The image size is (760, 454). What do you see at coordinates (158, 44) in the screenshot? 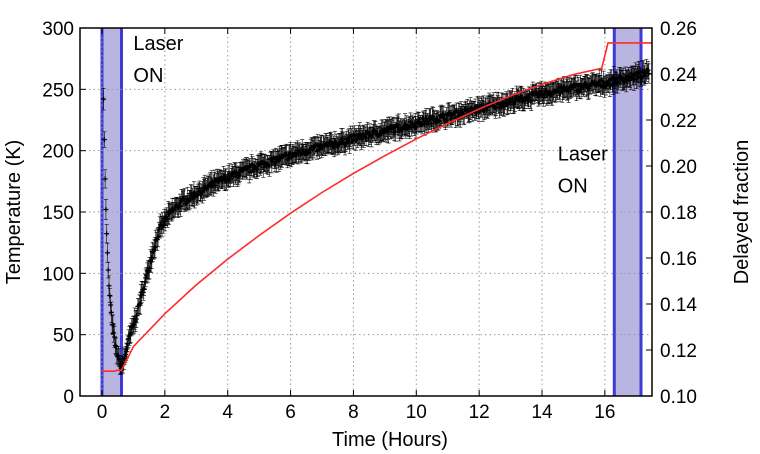
I see `annotation-laser-on-1: Laser` at bounding box center [158, 44].